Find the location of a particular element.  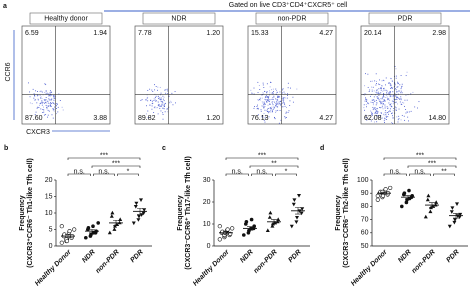

significance-label: * is located at coordinates (286, 171).